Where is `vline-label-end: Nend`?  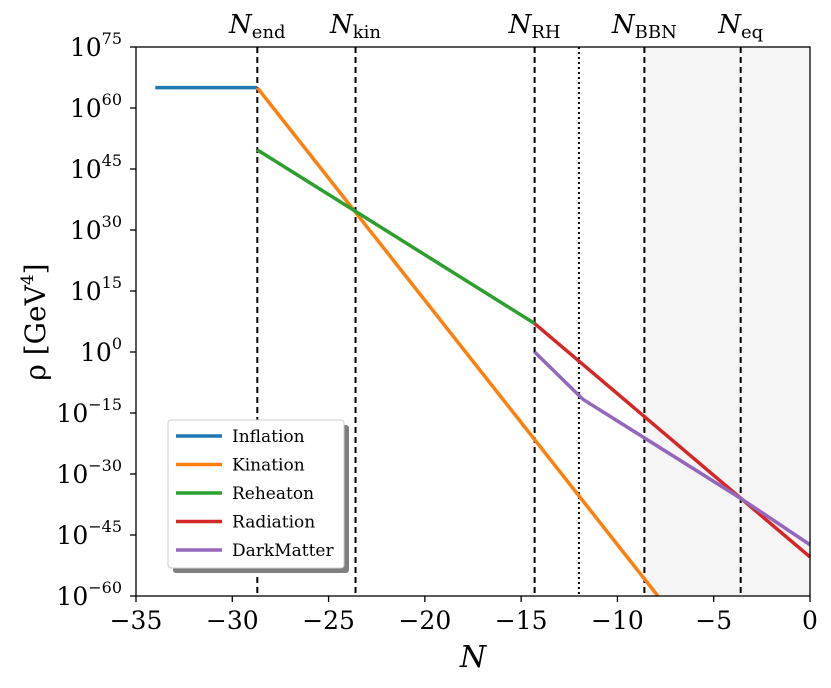 vline-label-end: Nend is located at coordinates (257, 26).